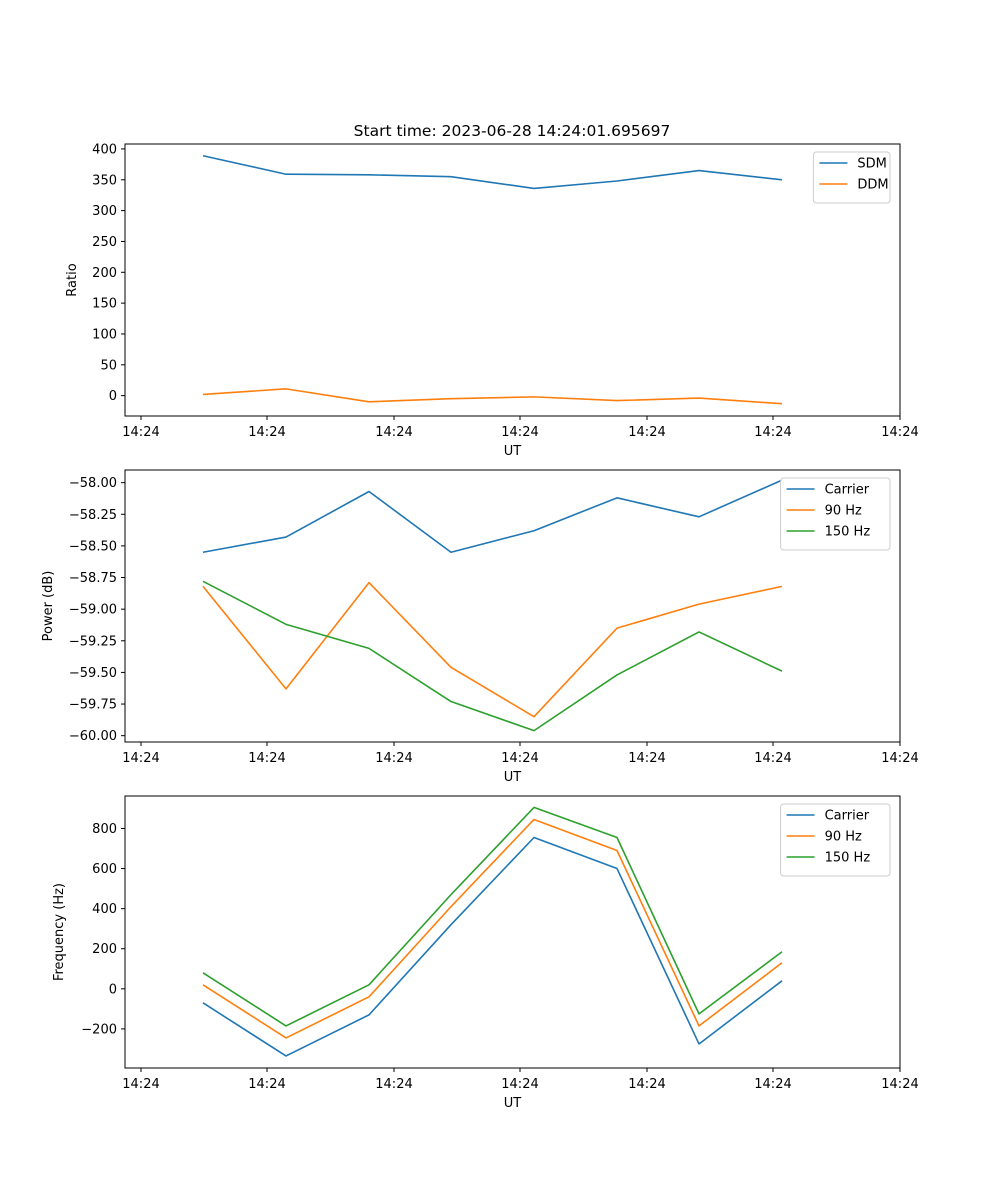 The width and height of the screenshot is (1000, 1200). What do you see at coordinates (93, 705) in the screenshot?
I see `y-tick-label: −59.75` at bounding box center [93, 705].